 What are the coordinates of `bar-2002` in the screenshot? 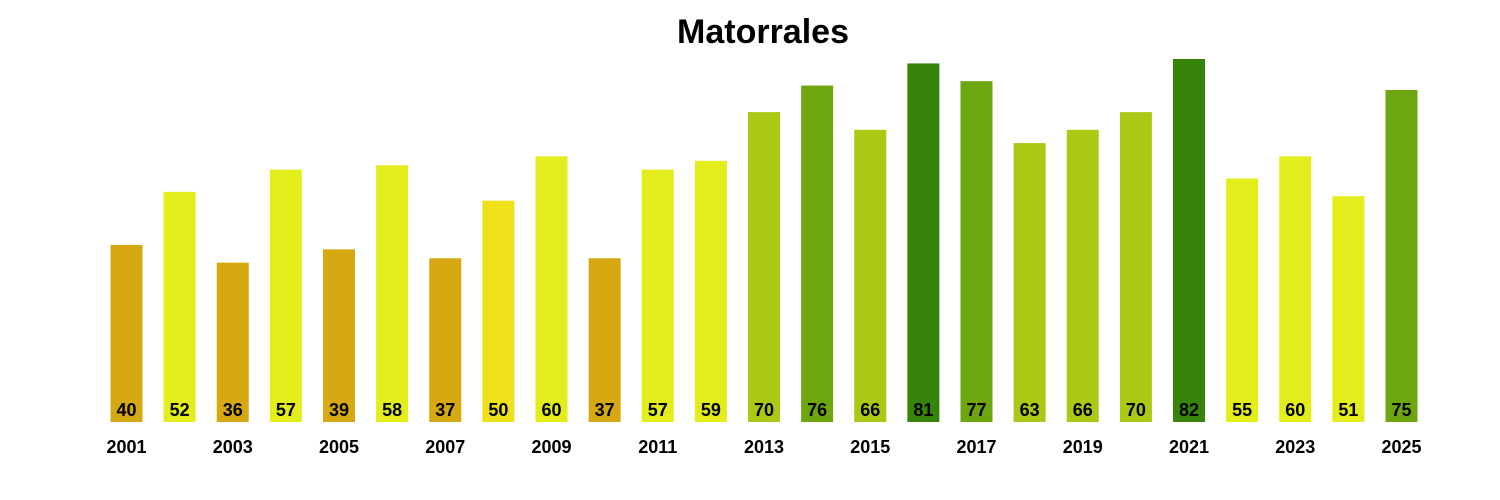 It's located at (179, 306).